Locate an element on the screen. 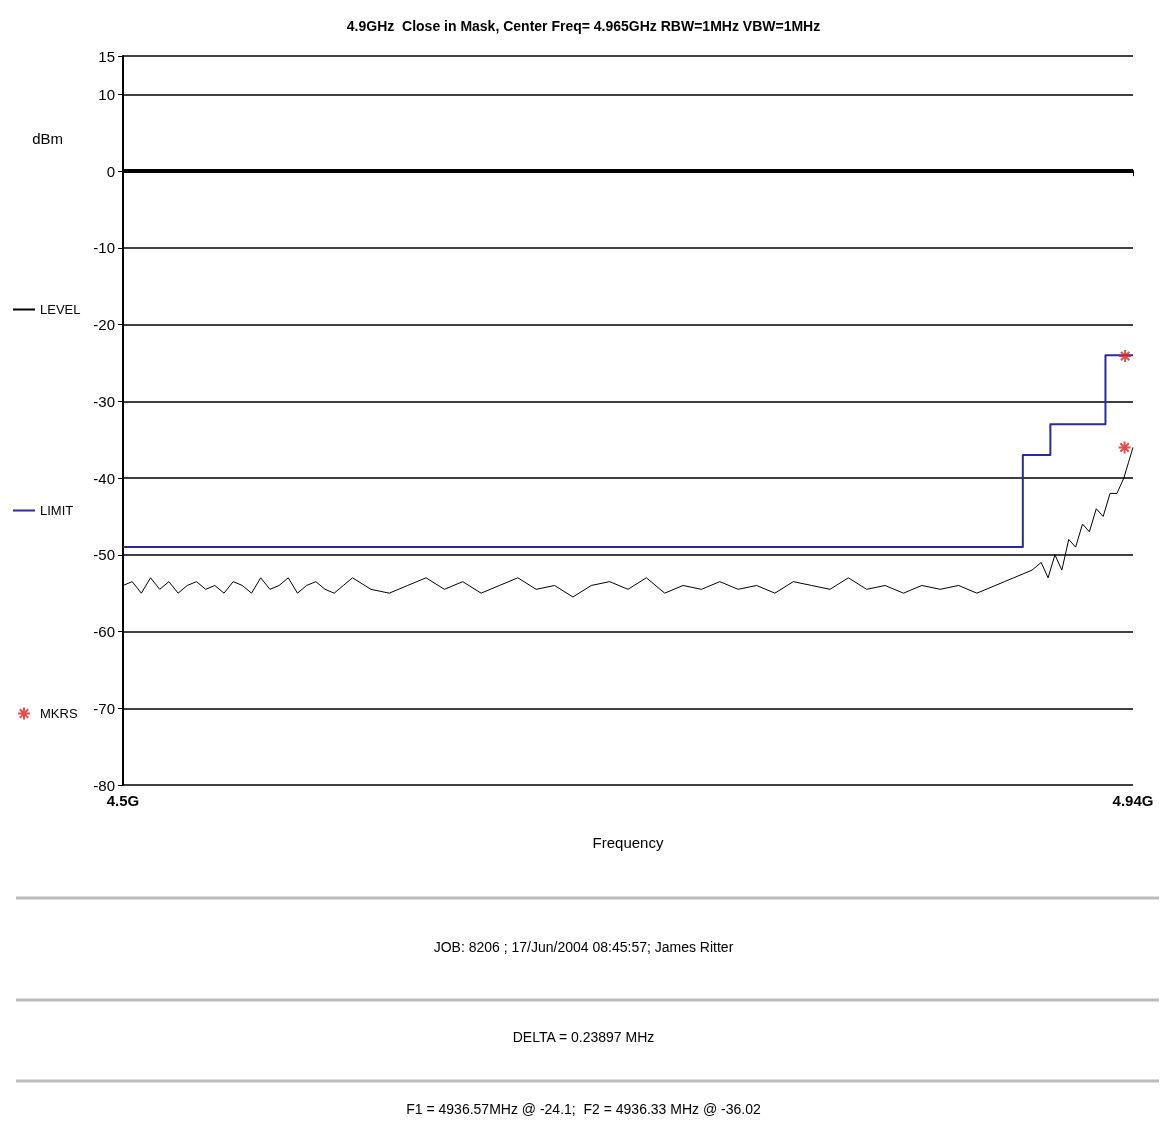 The image size is (1167, 1134). text: DELTA = 0.23897 MHz is located at coordinates (583, 1037).